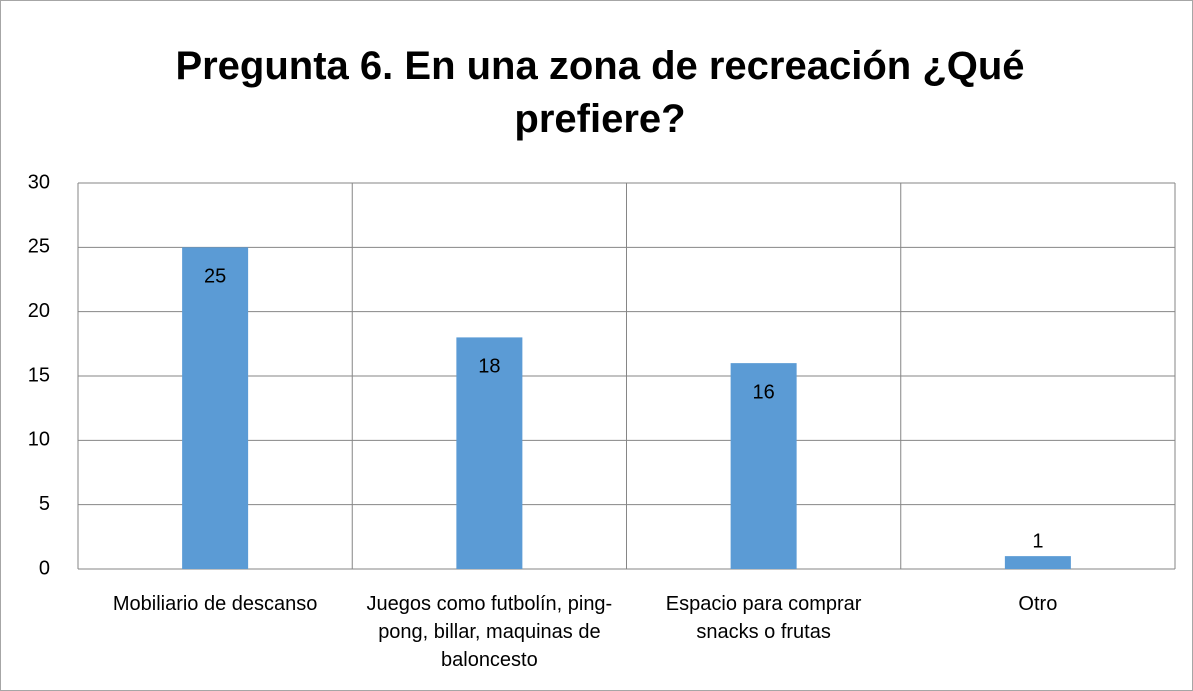 Image resolution: width=1193 pixels, height=691 pixels. I want to click on data-label: 16, so click(764, 392).